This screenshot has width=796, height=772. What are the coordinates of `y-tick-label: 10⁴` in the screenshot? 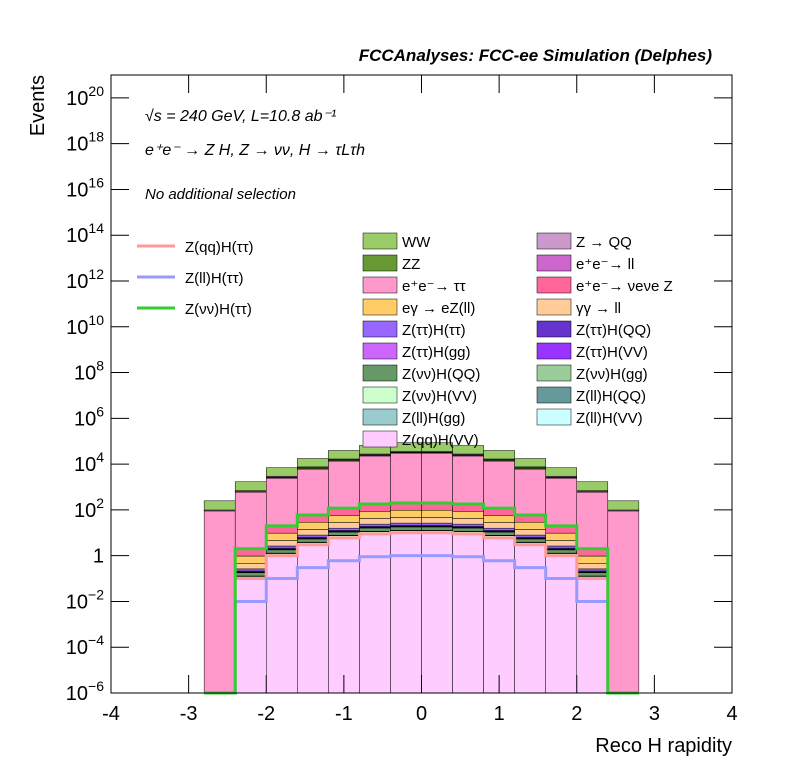 It's located at (89, 462).